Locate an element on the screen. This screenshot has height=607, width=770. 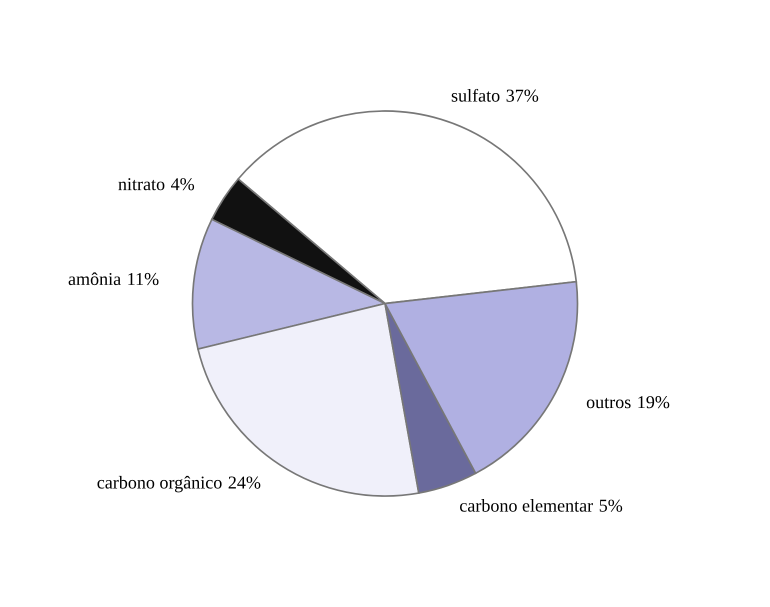
data-label: 37% is located at coordinates (522, 96).